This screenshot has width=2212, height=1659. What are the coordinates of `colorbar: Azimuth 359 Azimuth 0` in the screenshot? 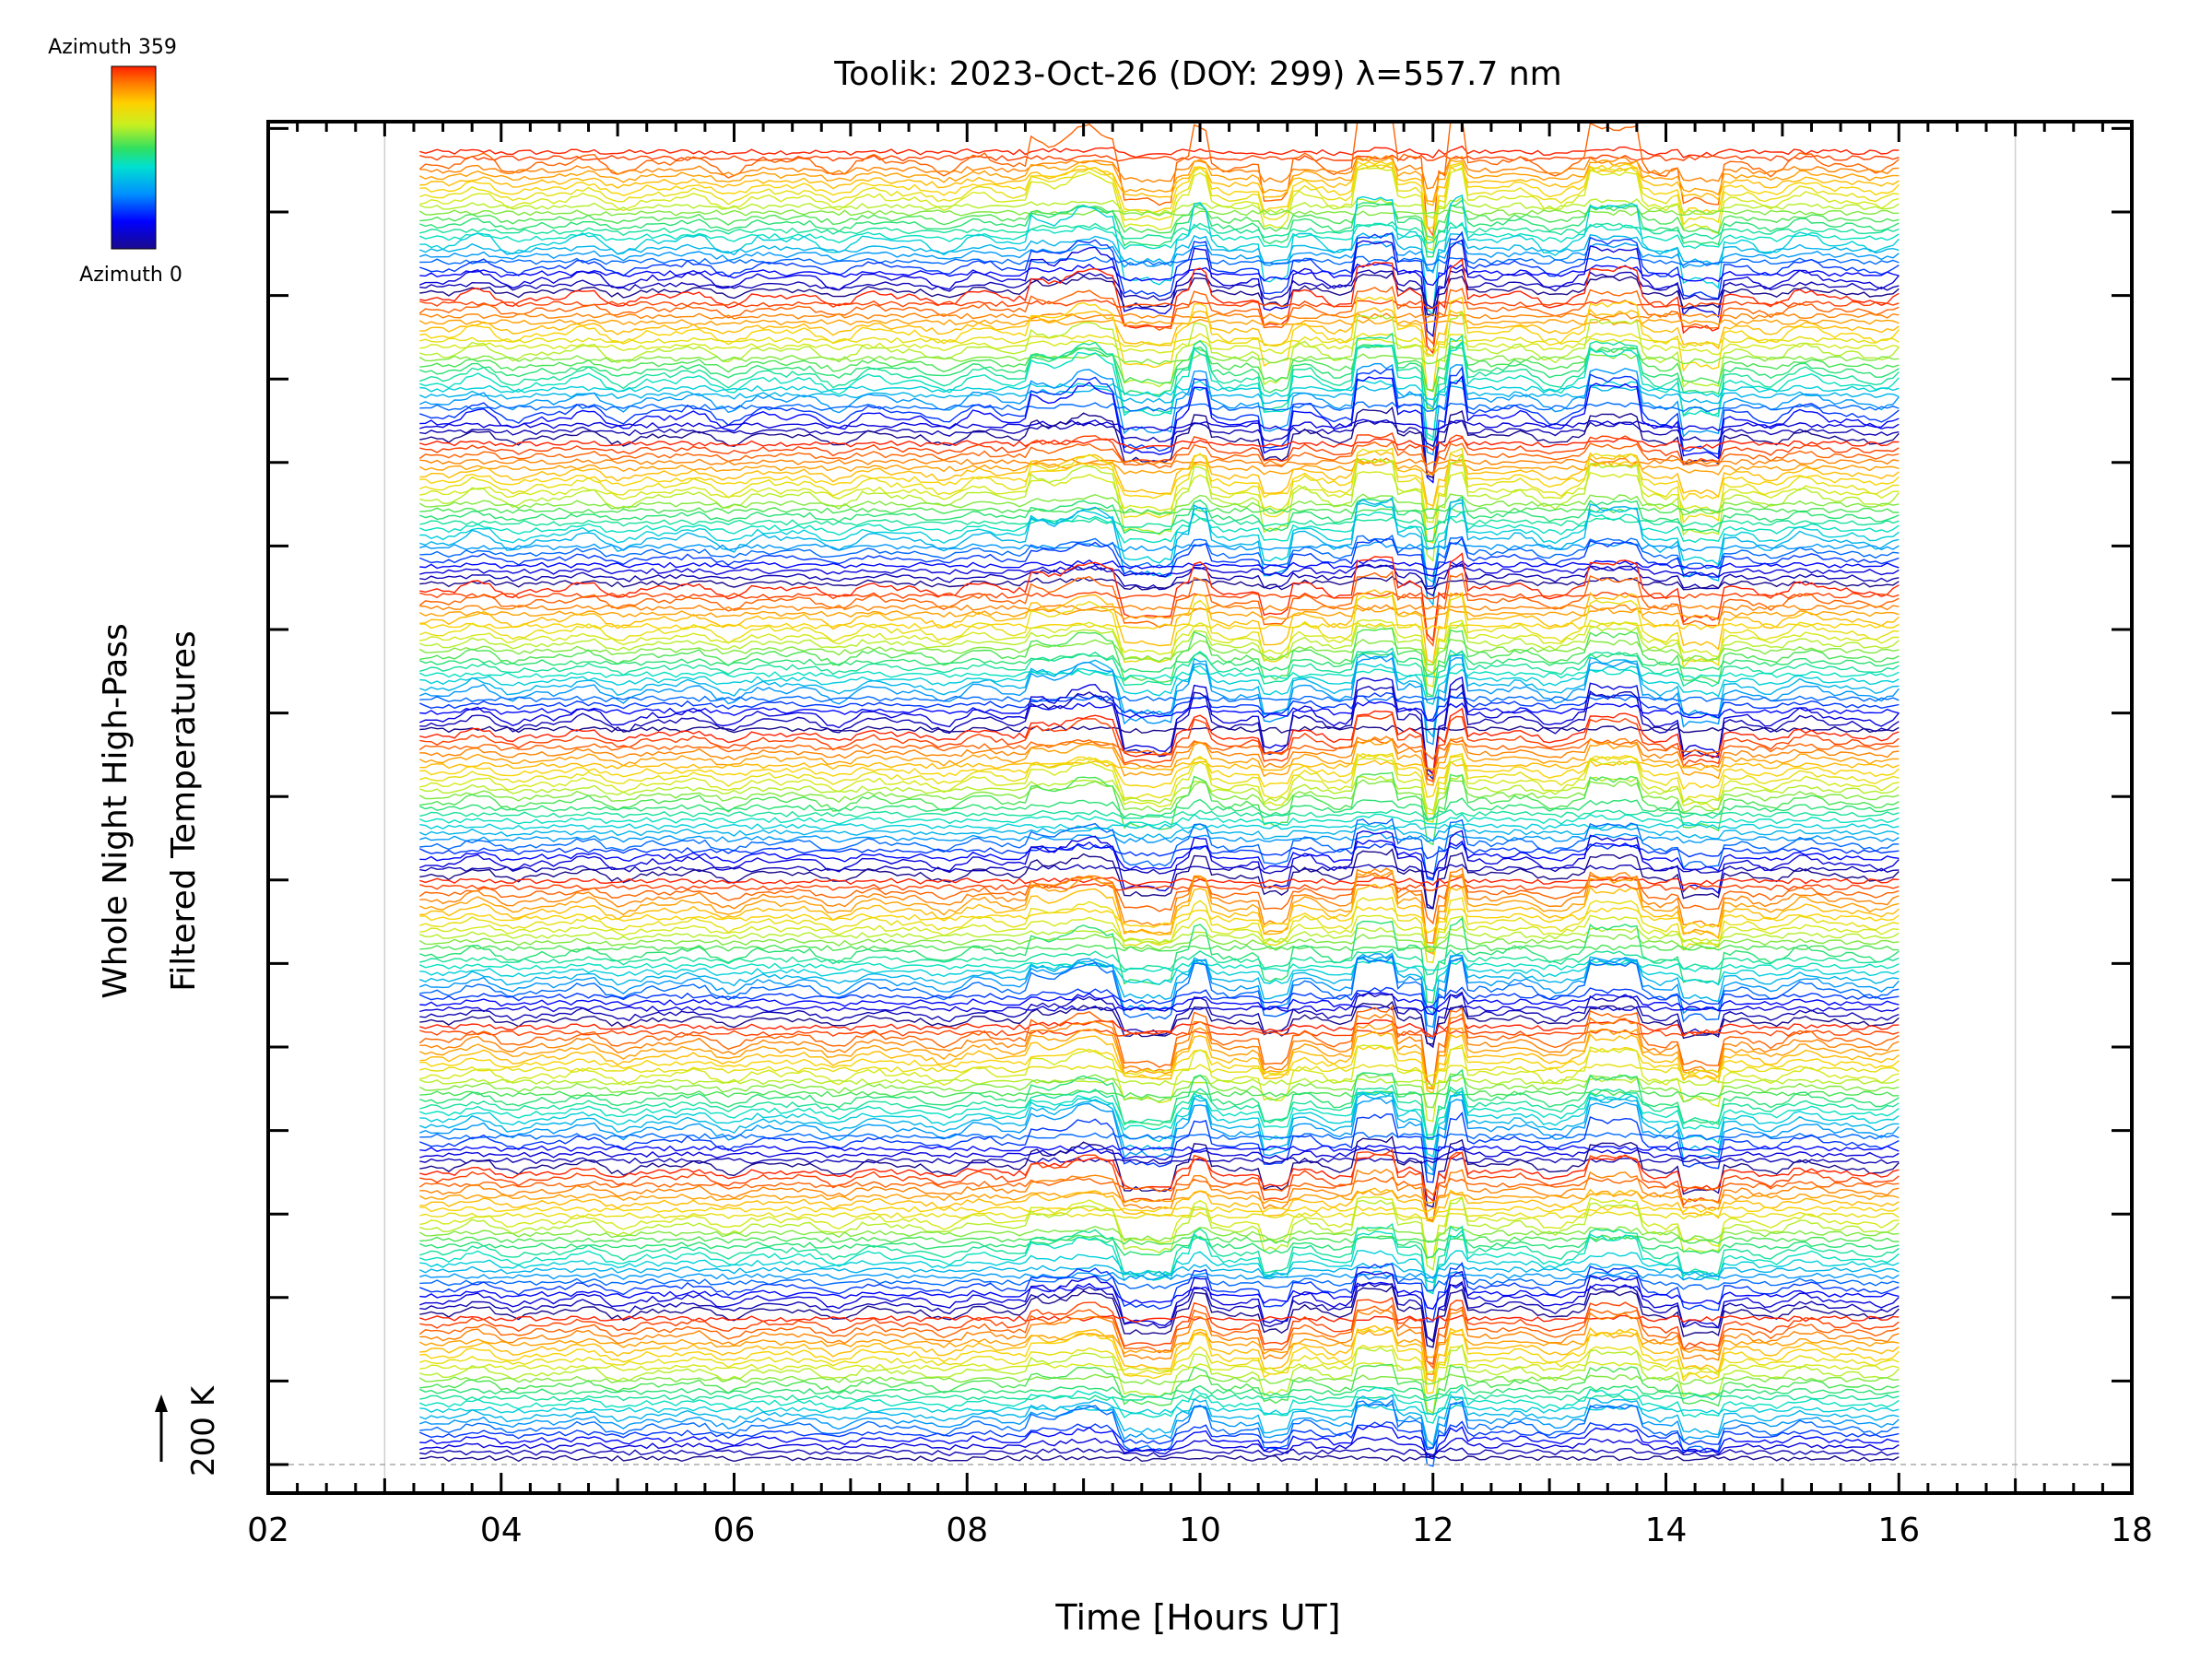 It's located at (115, 161).